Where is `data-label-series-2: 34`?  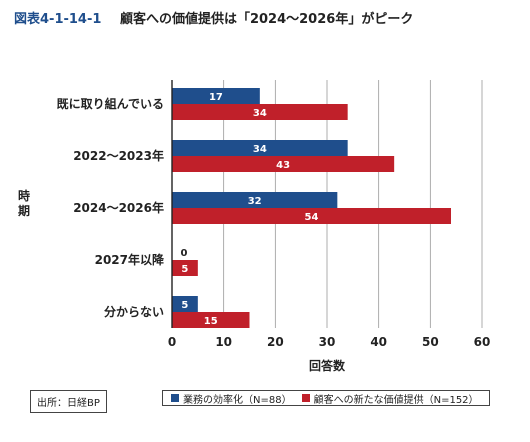
data-label-series-2: 34 is located at coordinates (260, 113).